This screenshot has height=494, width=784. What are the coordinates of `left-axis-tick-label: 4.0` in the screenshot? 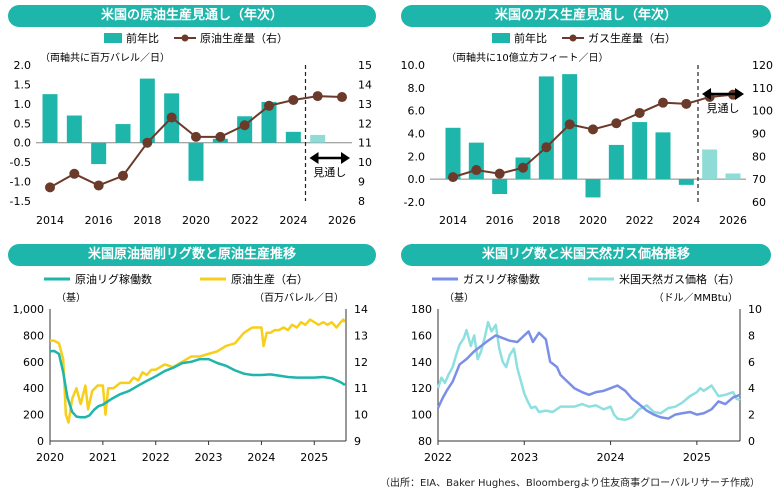 It's located at (417, 134).